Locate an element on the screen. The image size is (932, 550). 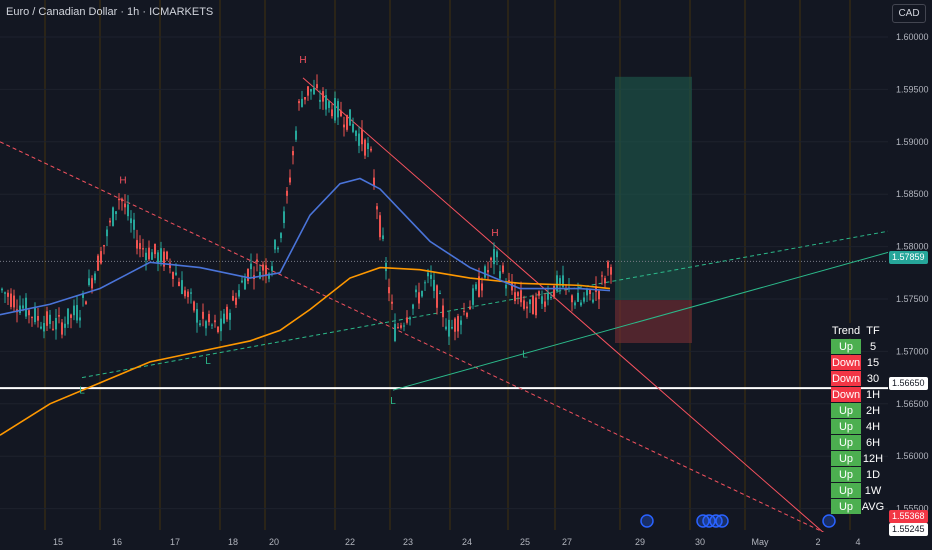
trend-cell: Down is located at coordinates (846, 378).